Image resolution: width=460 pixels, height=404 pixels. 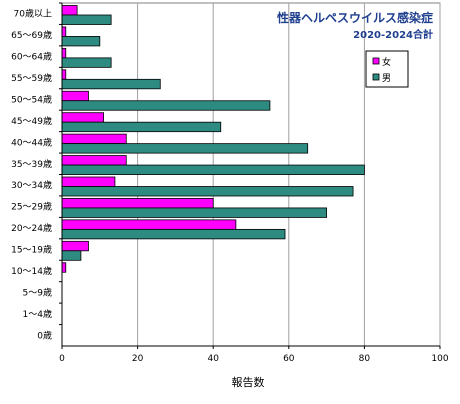 What do you see at coordinates (289, 359) in the screenshot?
I see `x-tick-label: 60` at bounding box center [289, 359].